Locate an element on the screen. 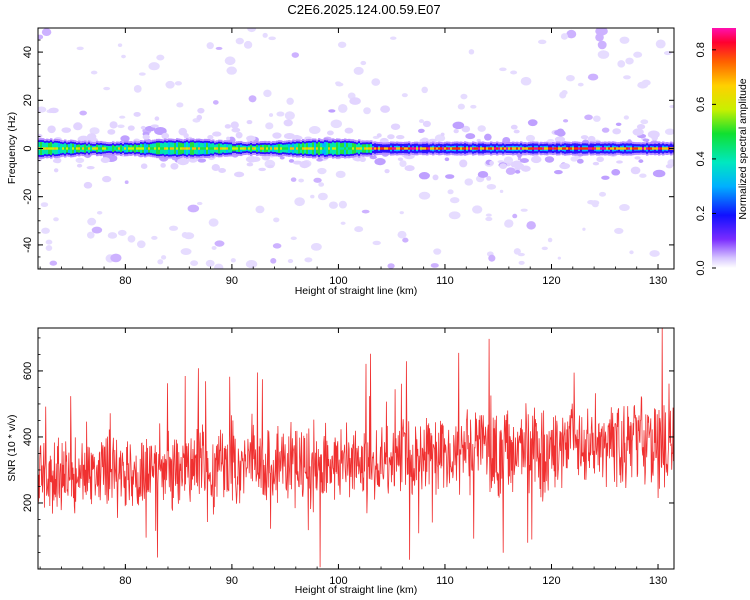 The image size is (750, 600). y-tick-label: 40 is located at coordinates (28, 52).